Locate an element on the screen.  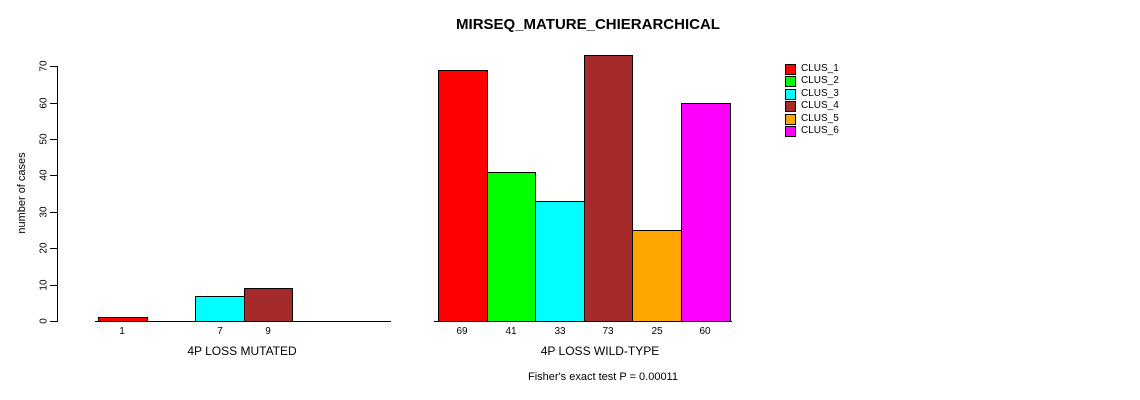
group-label: 4P LOSS WILD-TYPE is located at coordinates (600, 351).